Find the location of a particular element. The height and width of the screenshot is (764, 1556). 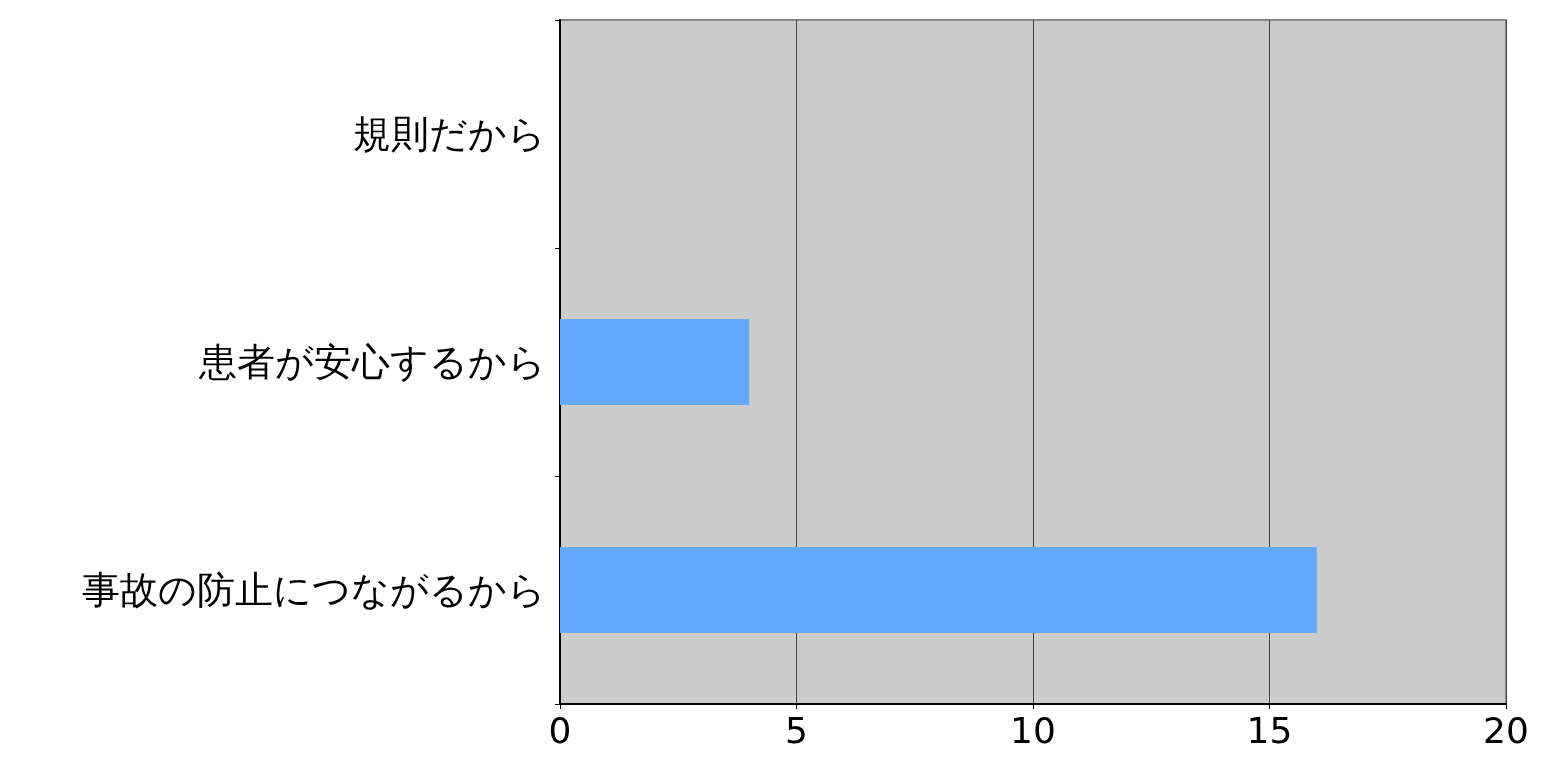

x-tick-label: 5 is located at coordinates (796, 730).